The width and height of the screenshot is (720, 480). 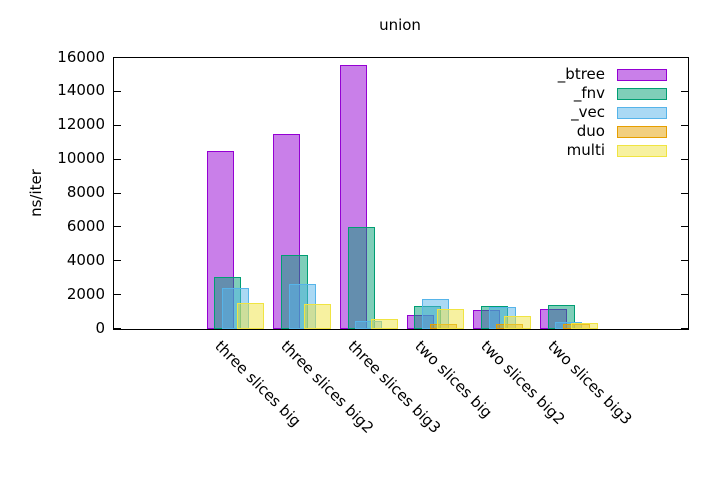 What do you see at coordinates (612, 74) in the screenshot?
I see `legend-item: _btree` at bounding box center [612, 74].